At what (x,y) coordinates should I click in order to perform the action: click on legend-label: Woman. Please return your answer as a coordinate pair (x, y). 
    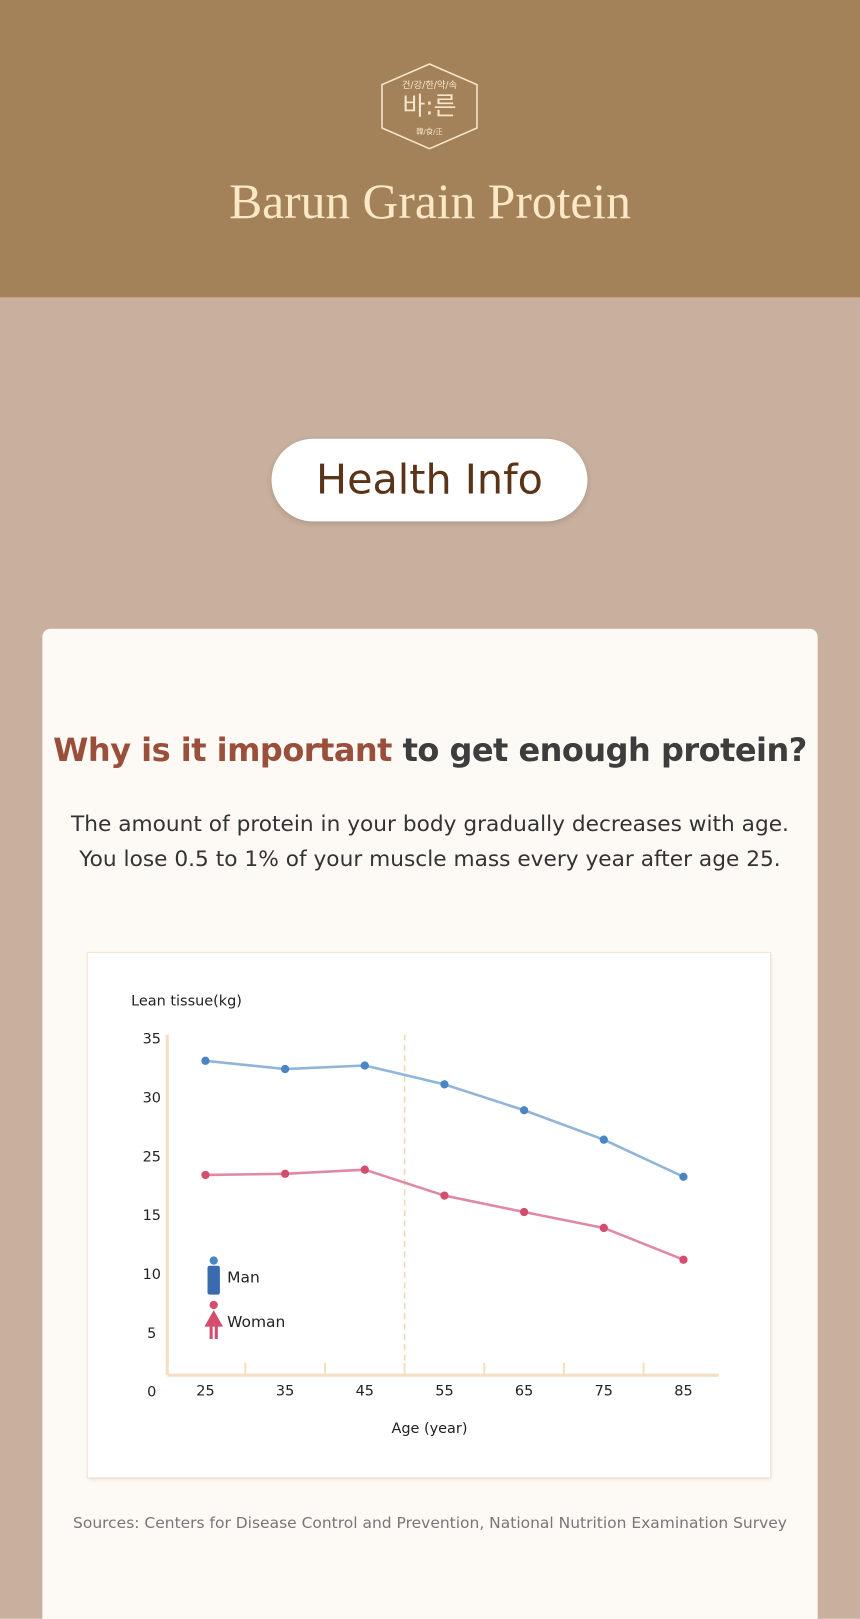
    Looking at the image, I should click on (256, 1322).